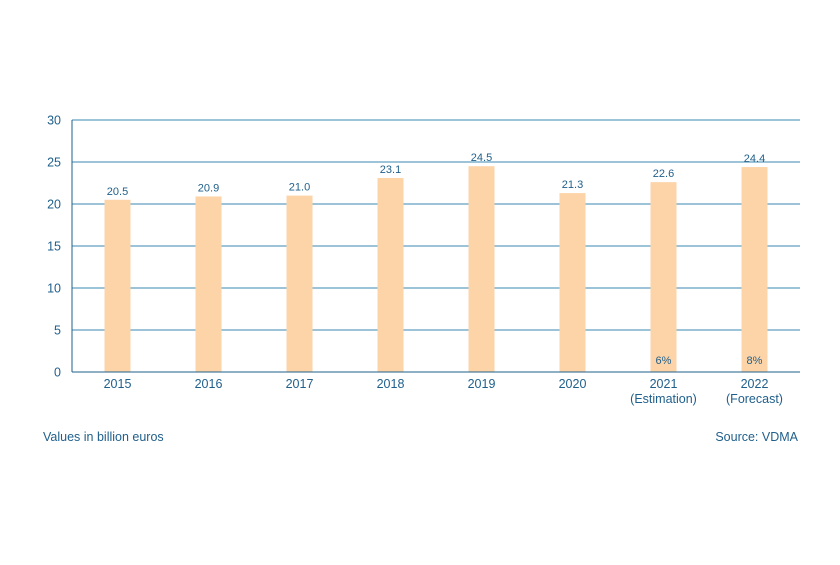 The width and height of the screenshot is (840, 565). Describe the element at coordinates (300, 384) in the screenshot. I see `x-tick-label: 2017` at that location.